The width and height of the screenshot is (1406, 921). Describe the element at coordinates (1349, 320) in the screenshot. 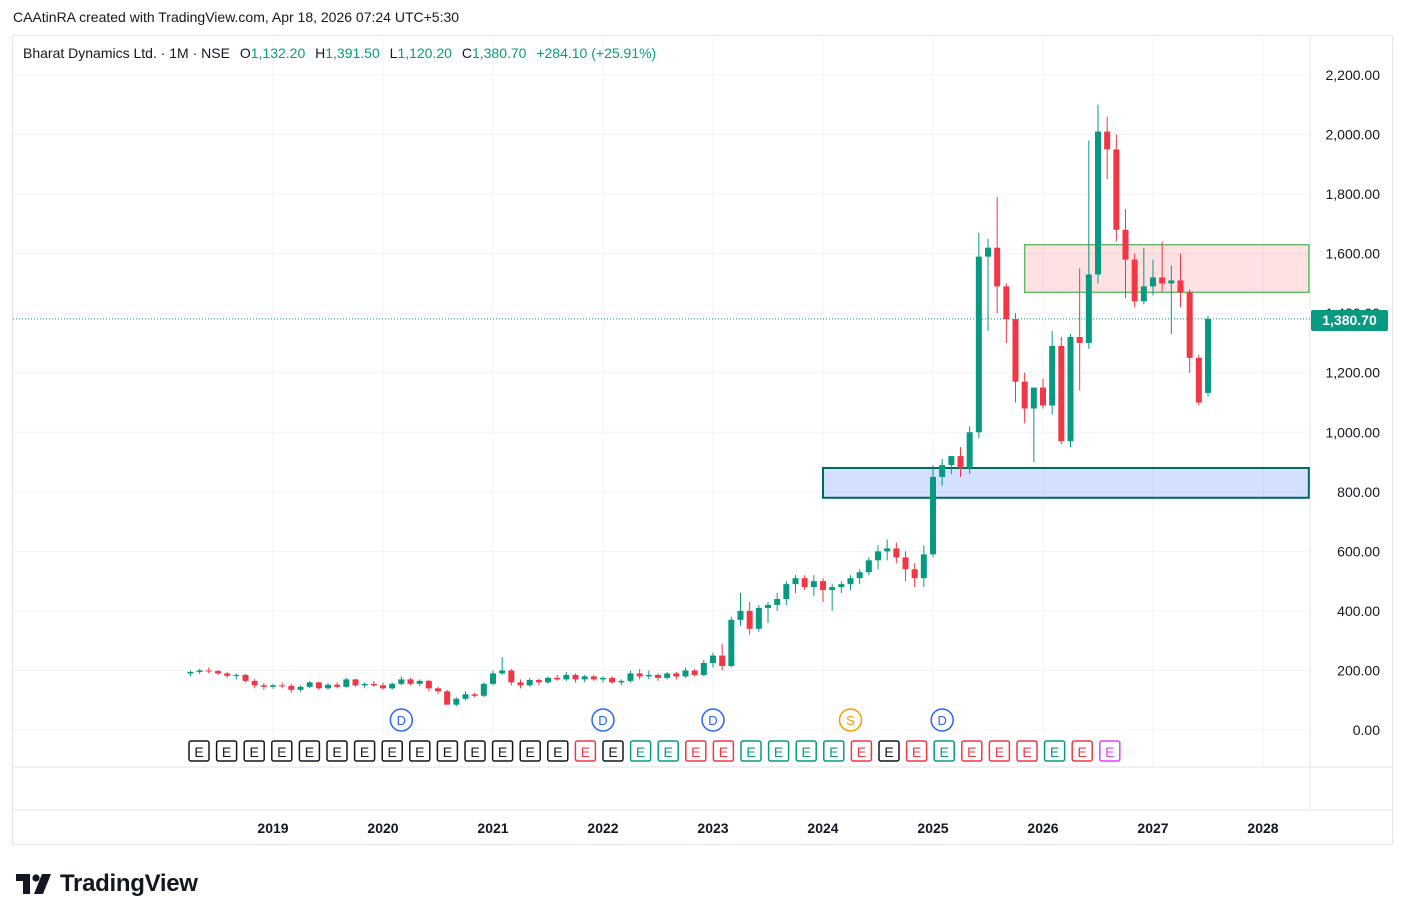

I see `last-price-tag: 1,380.70` at that location.